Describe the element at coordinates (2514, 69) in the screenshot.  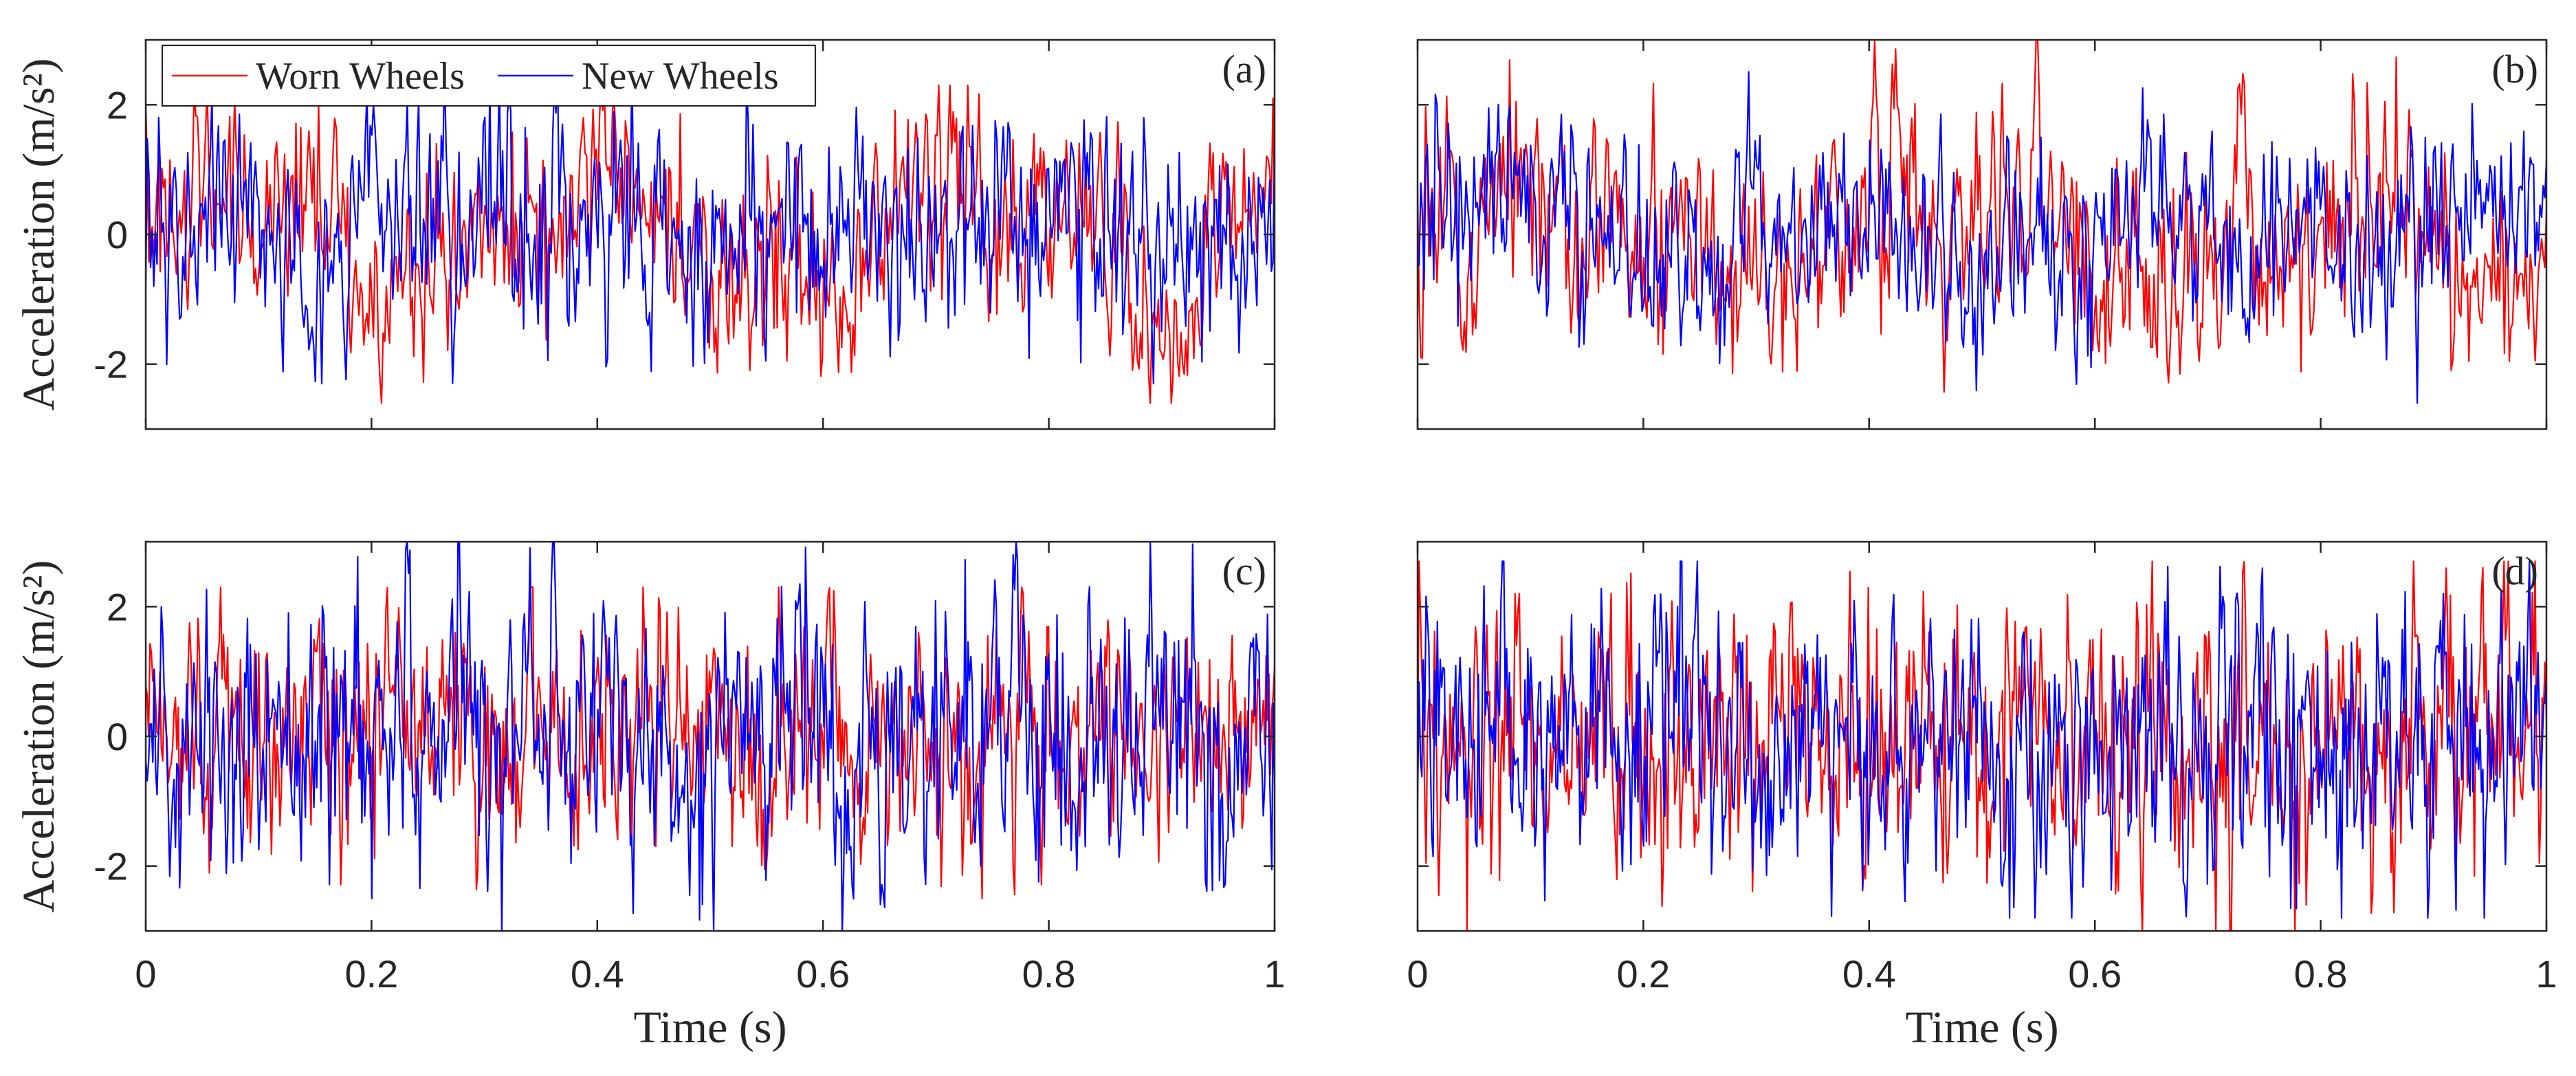
I see `panel-label: (b)` at that location.